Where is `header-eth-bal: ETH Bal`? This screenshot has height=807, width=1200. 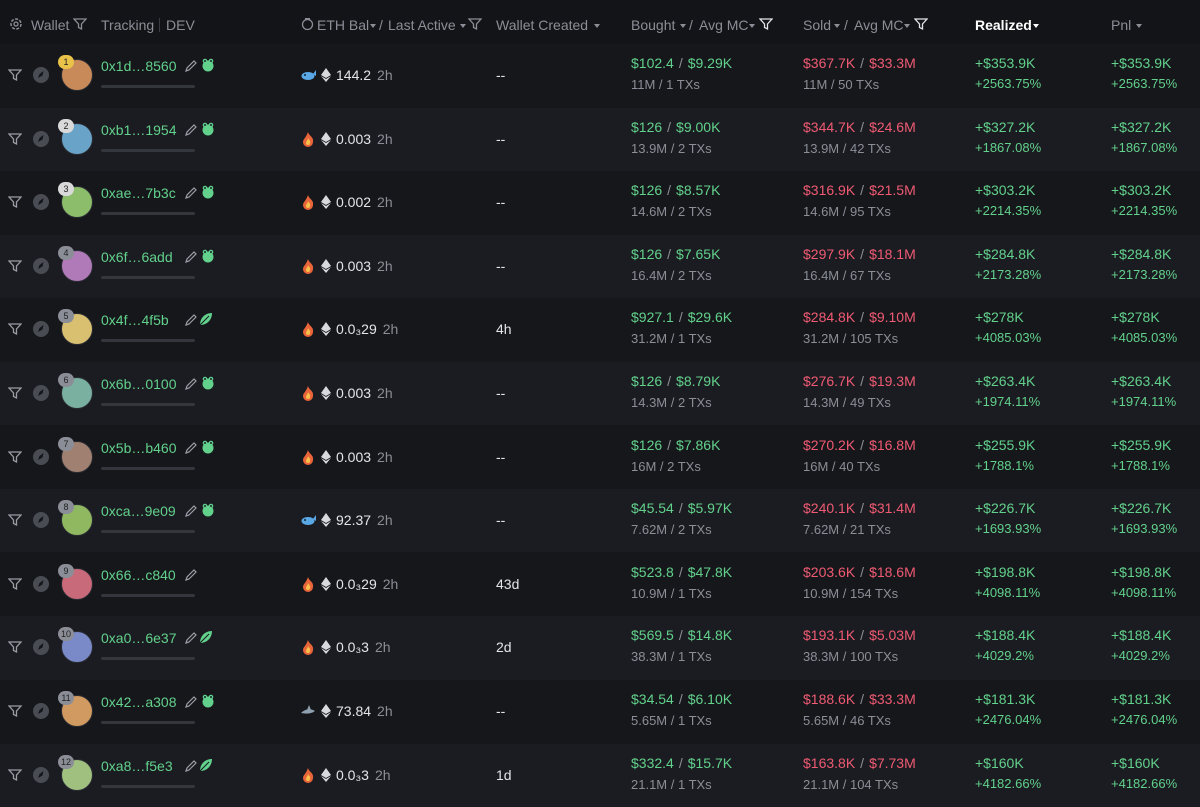
header-eth-bal: ETH Bal is located at coordinates (343, 25).